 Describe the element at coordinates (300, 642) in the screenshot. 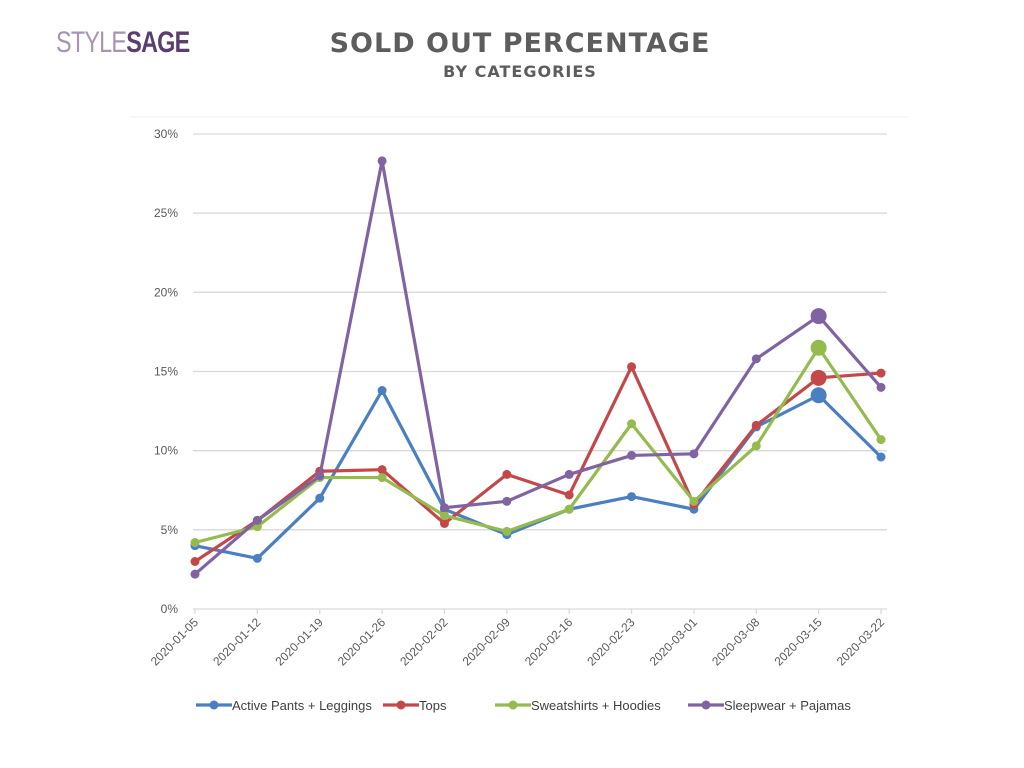

I see `x-tick-label: 2020-01-19` at that location.